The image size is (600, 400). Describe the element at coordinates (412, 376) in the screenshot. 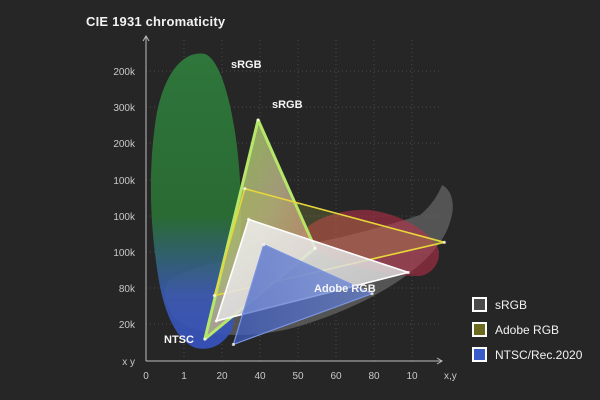

I see `x-tick-label-7: 10` at that location.